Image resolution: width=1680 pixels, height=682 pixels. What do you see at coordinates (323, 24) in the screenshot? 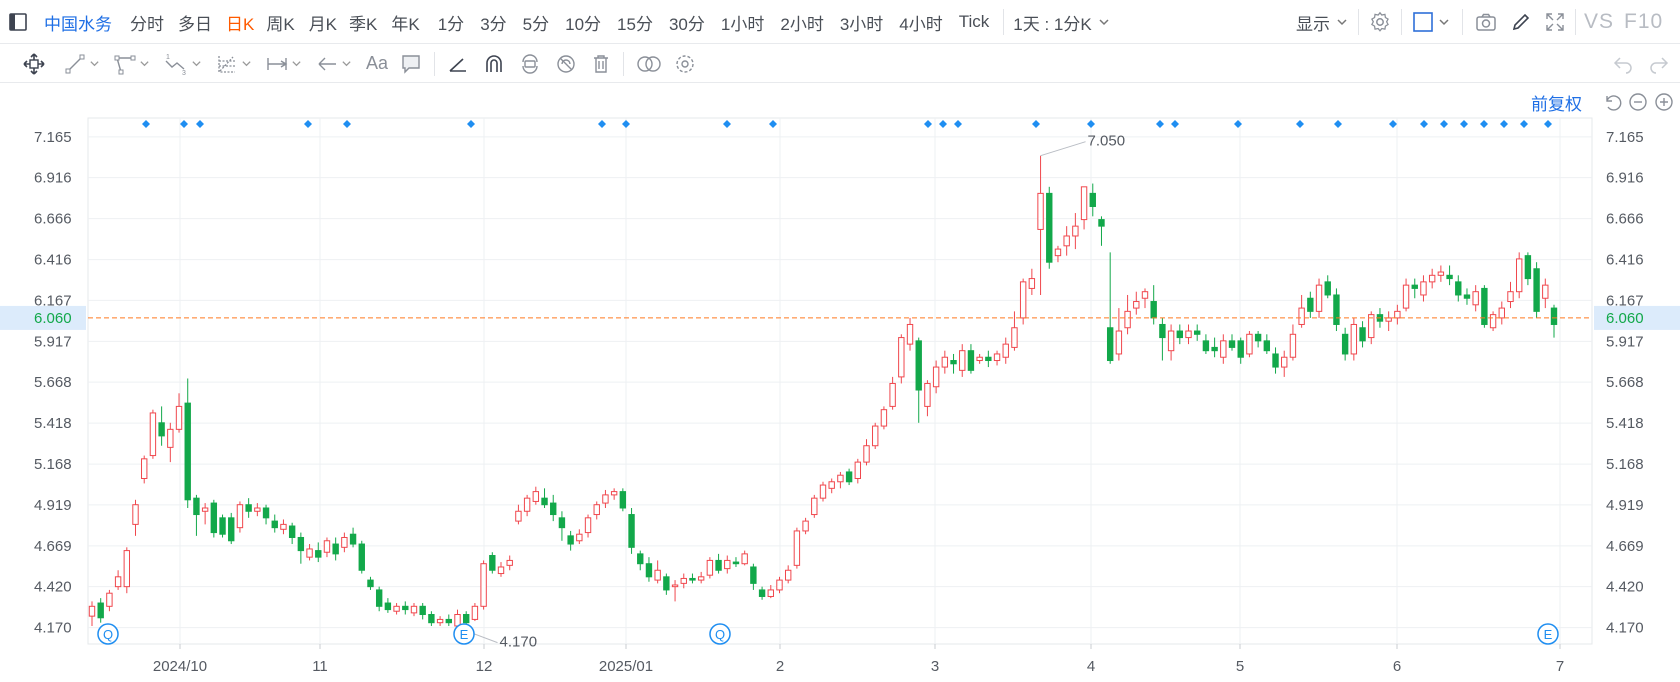
I see `period-tab: 月K` at bounding box center [323, 24].